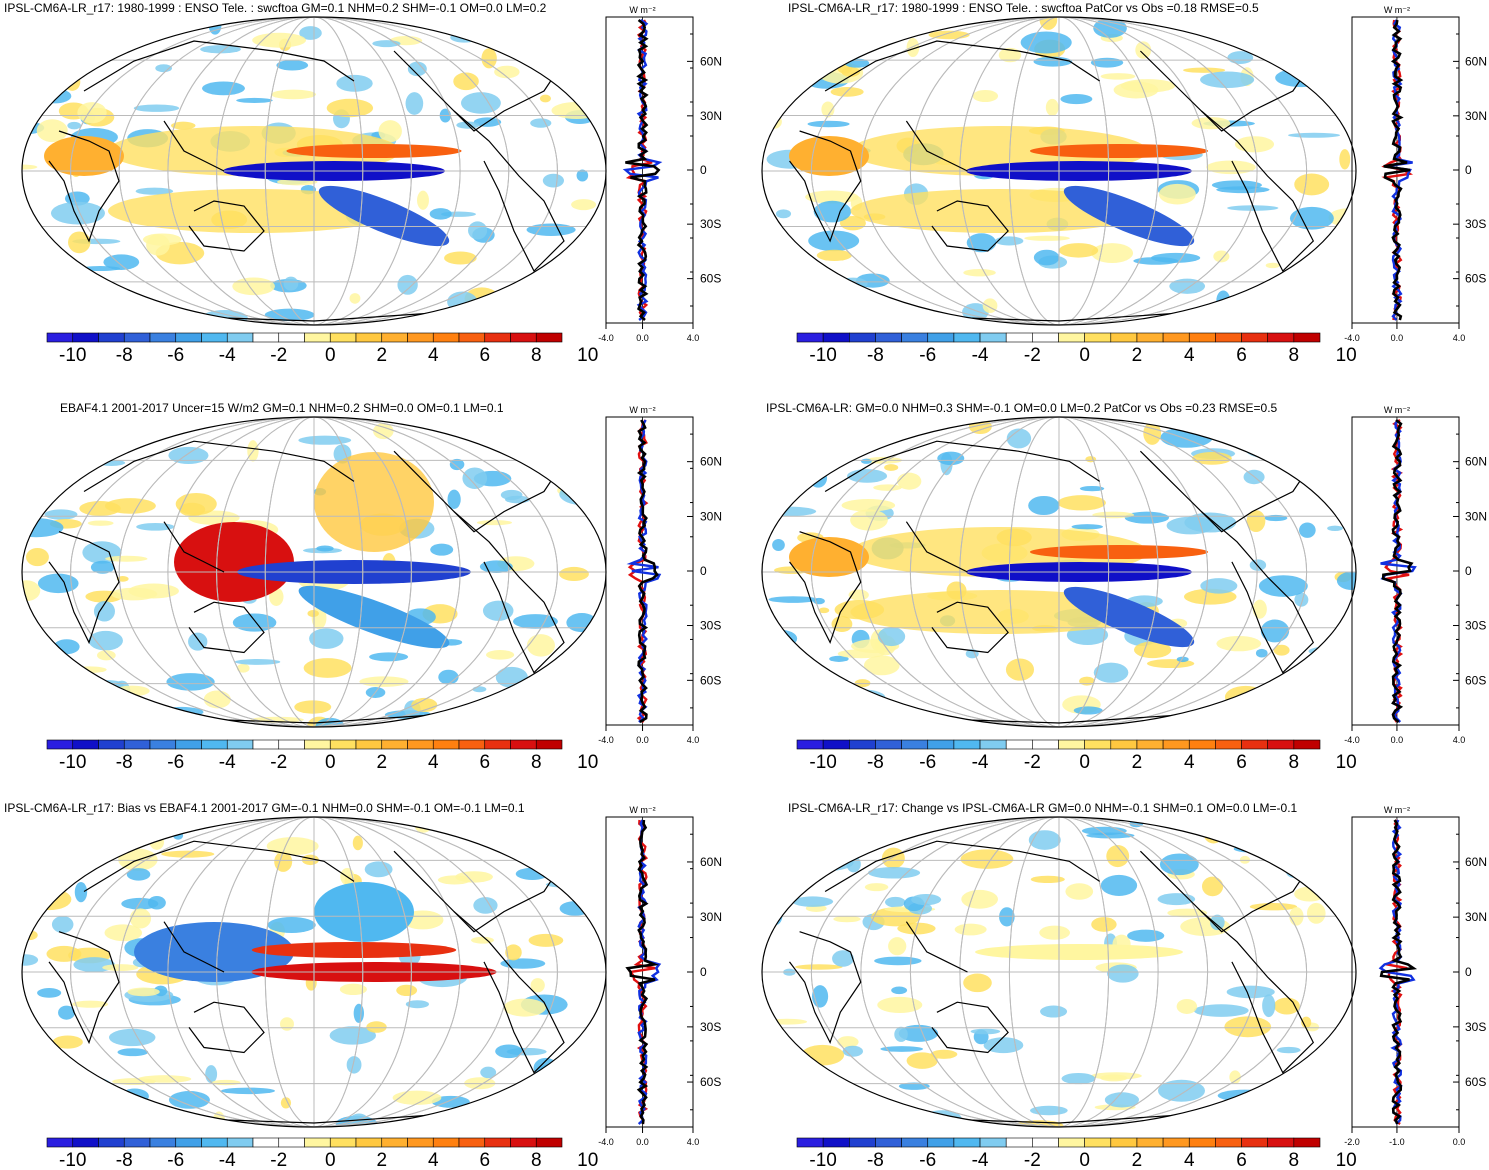 The height and width of the screenshot is (1170, 1489). I want to click on lat-tick-label: 60N, so click(711, 862).